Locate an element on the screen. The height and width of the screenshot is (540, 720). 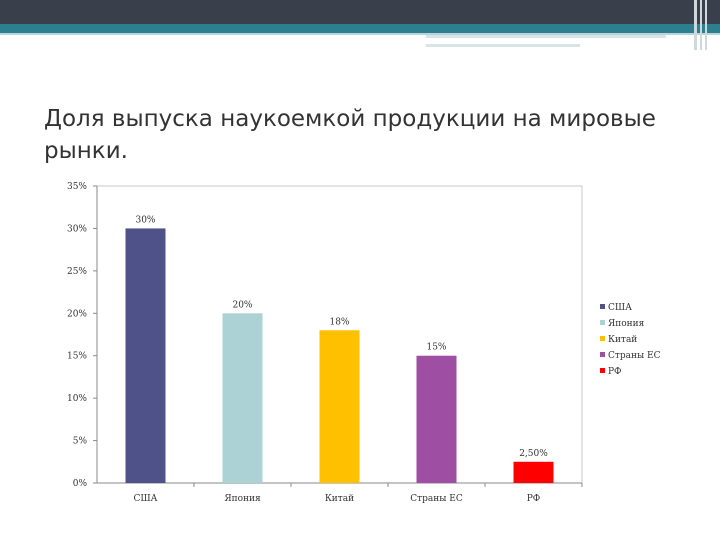
legend-entry: США is located at coordinates (620, 308).